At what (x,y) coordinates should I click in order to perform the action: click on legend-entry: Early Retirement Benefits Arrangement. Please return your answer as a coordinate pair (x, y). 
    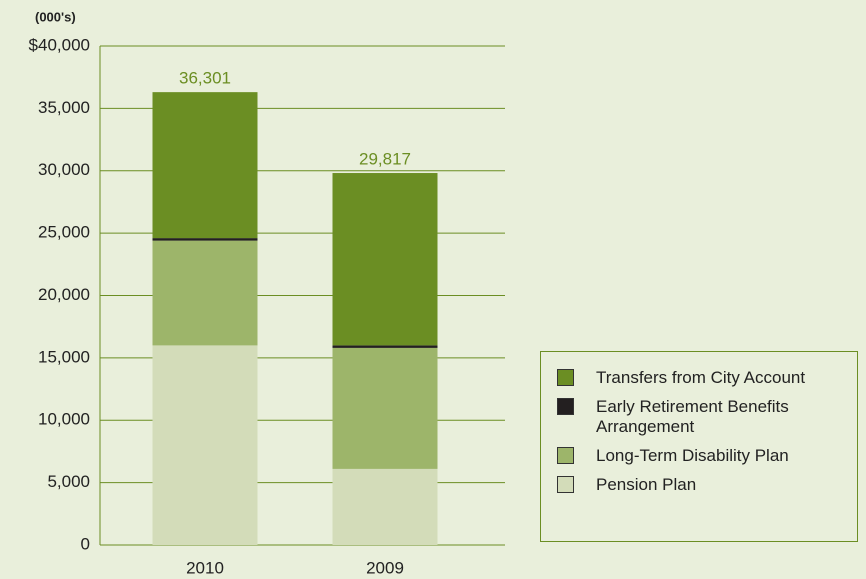
    Looking at the image, I should click on (707, 417).